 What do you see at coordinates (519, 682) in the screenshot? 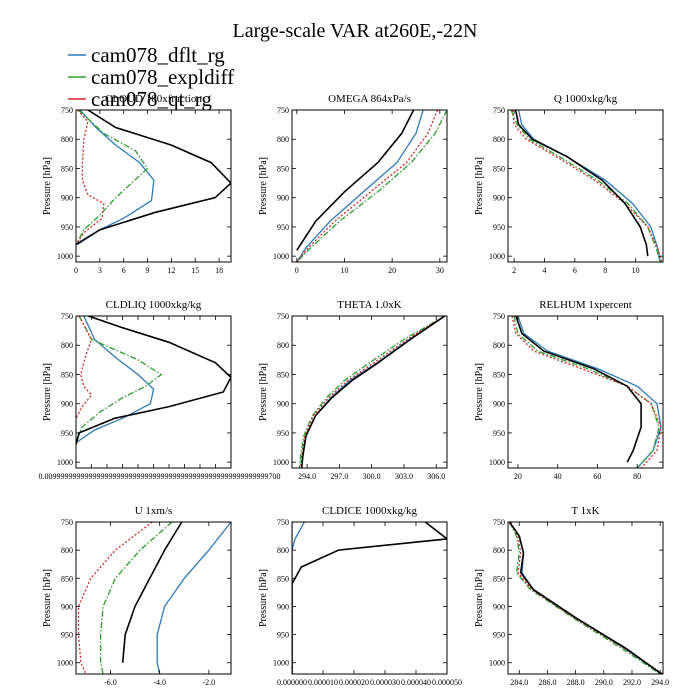
I see `x-tick-label: 284.0` at bounding box center [519, 682].